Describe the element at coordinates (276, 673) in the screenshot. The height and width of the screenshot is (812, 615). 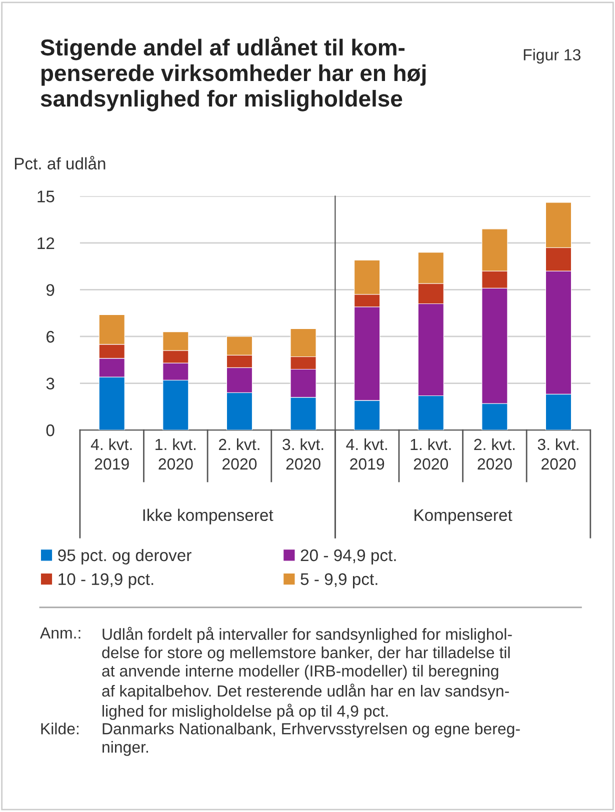
I see `text: Anm.: Udlån fordelt på intervaller for sandsynlighed for mislighol- delse for store og mellemstore banker, der har tilladelse til at anvende interne modeller (IRB-modeller) til beregning af kapitalbehov. Det resterende udlån har en lav sandsyn- lighed for misligholdelse på op til 4,9 pct.` at that location.